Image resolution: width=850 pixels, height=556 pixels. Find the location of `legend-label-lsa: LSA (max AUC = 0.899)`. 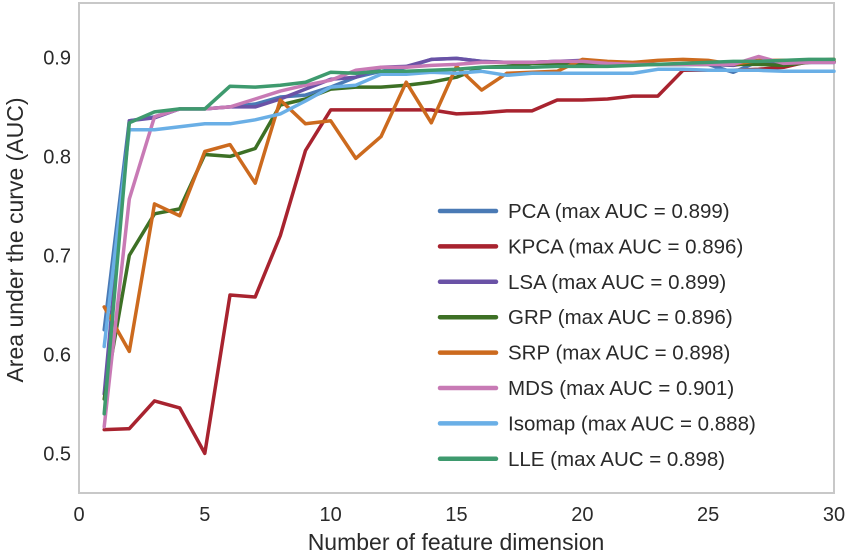

legend-label-lsa: LSA (max AUC = 0.899) is located at coordinates (617, 282).